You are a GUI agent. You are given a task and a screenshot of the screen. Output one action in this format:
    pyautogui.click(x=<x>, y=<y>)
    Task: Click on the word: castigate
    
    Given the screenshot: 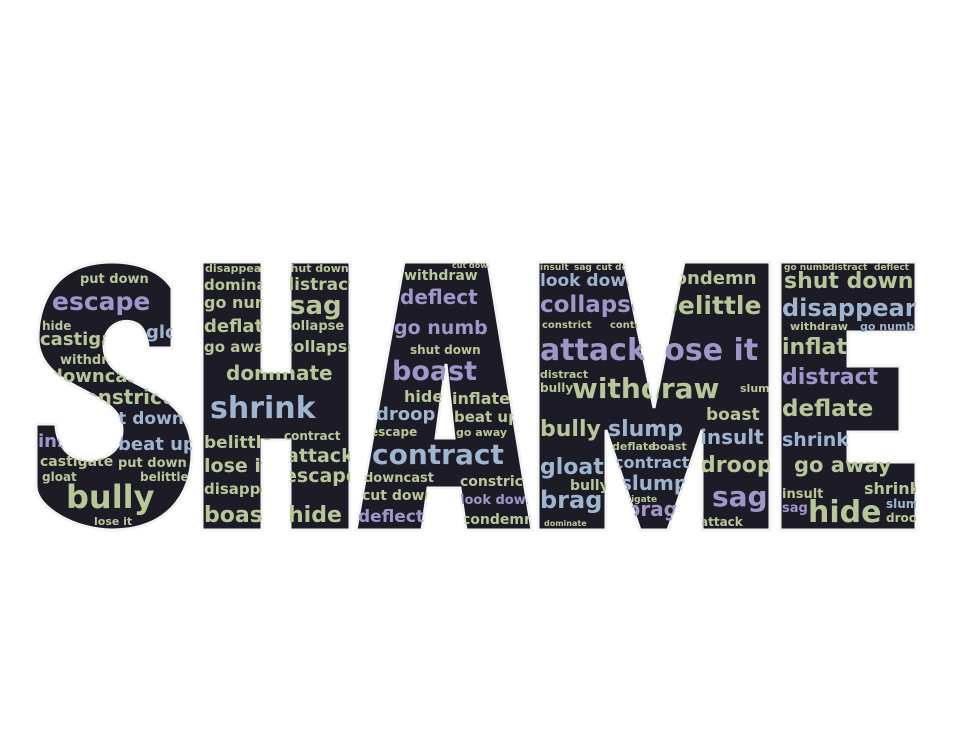 What is the action you would take?
    pyautogui.click(x=87, y=339)
    